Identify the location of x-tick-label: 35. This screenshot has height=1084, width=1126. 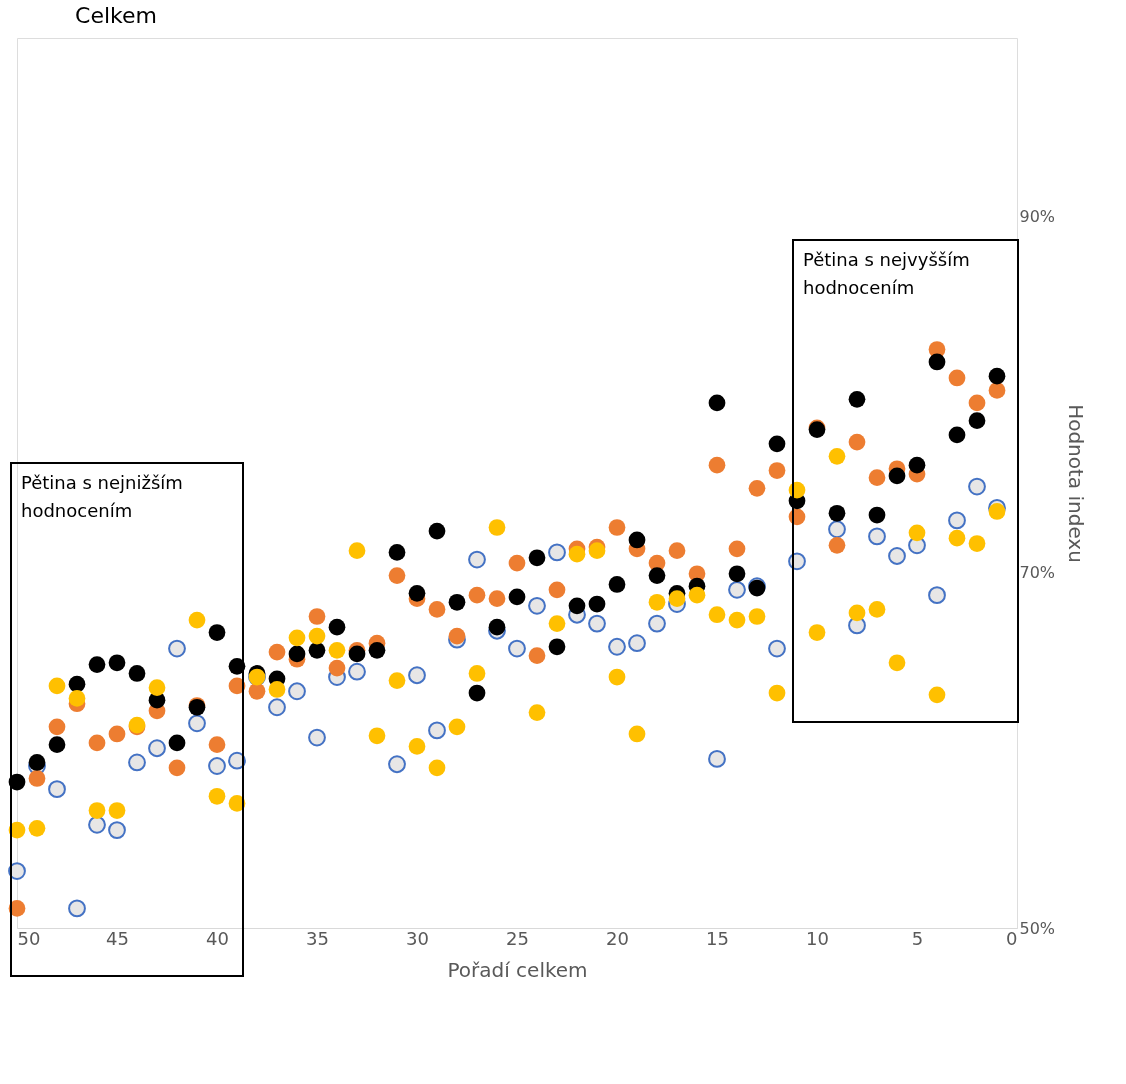
(317, 938).